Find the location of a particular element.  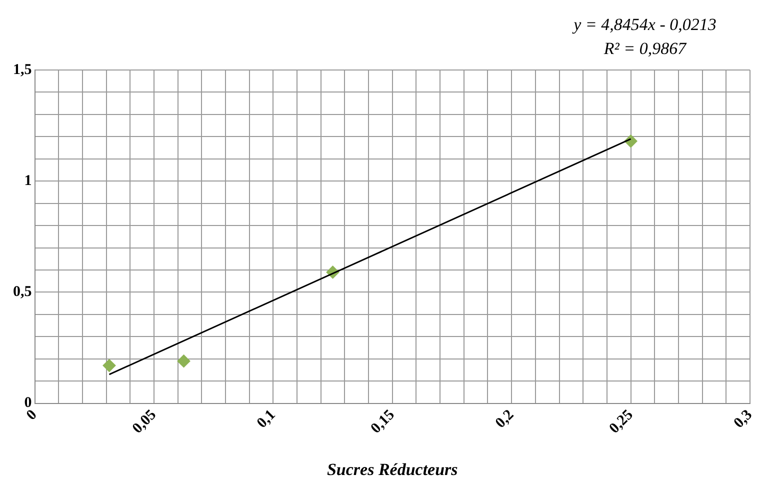

x-tick-label: 0,15 is located at coordinates (383, 421).